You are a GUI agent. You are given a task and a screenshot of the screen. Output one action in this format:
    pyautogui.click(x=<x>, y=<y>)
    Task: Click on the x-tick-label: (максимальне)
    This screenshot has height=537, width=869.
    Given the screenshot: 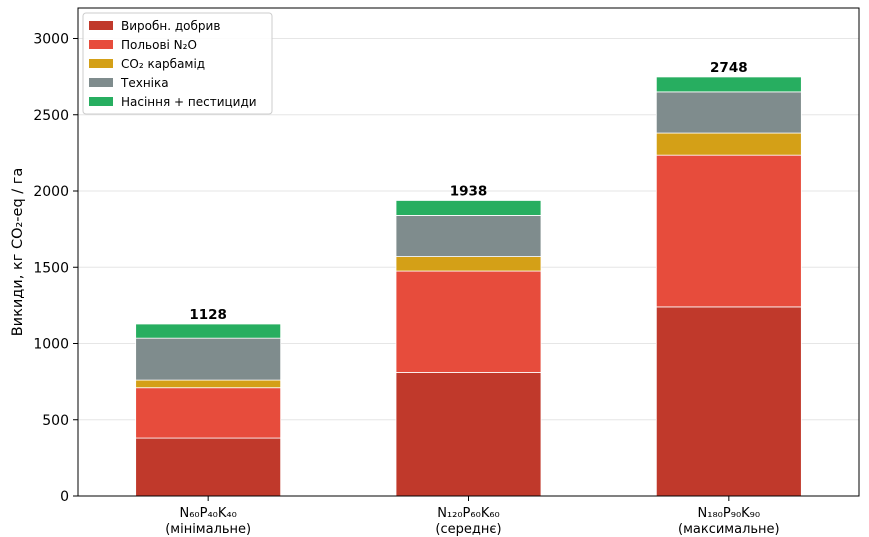 What is the action you would take?
    pyautogui.click(x=729, y=529)
    